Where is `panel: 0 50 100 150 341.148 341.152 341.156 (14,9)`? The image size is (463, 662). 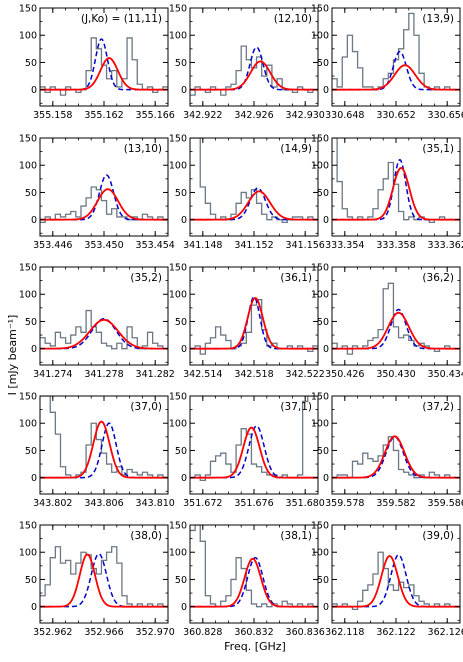 panel: 0 50 100 150 341.148 341.152 341.156 (14,9) is located at coordinates (247, 193).